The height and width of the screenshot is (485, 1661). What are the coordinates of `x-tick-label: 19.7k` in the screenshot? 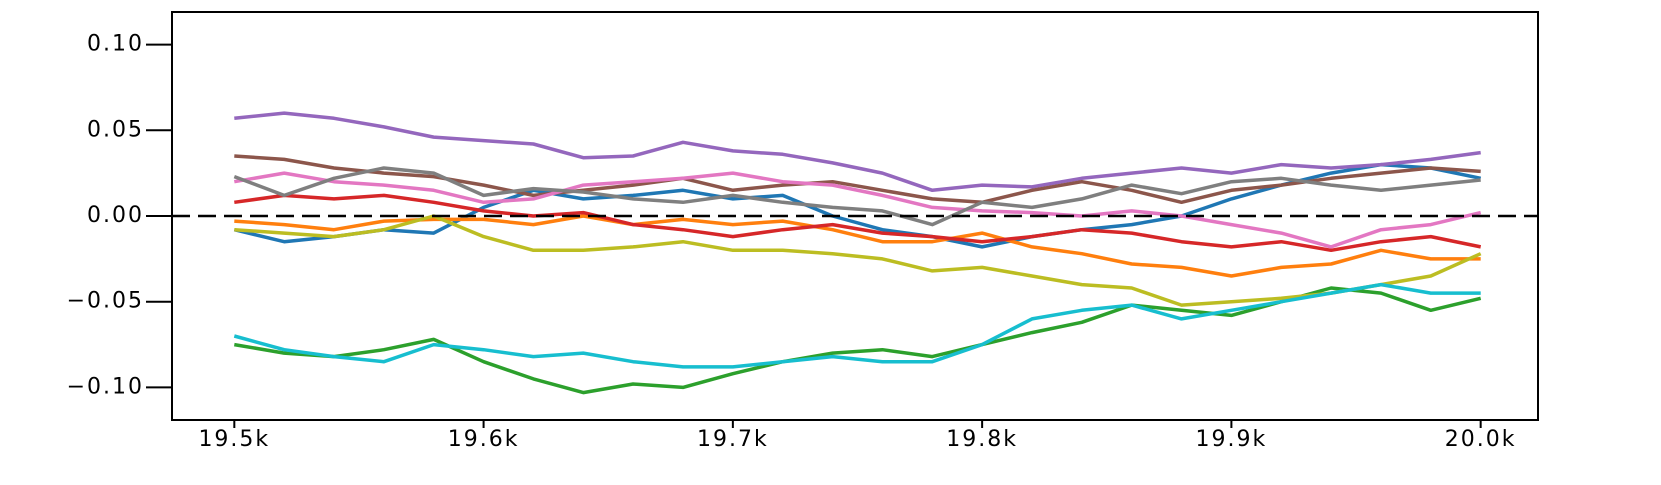 It's located at (733, 439).